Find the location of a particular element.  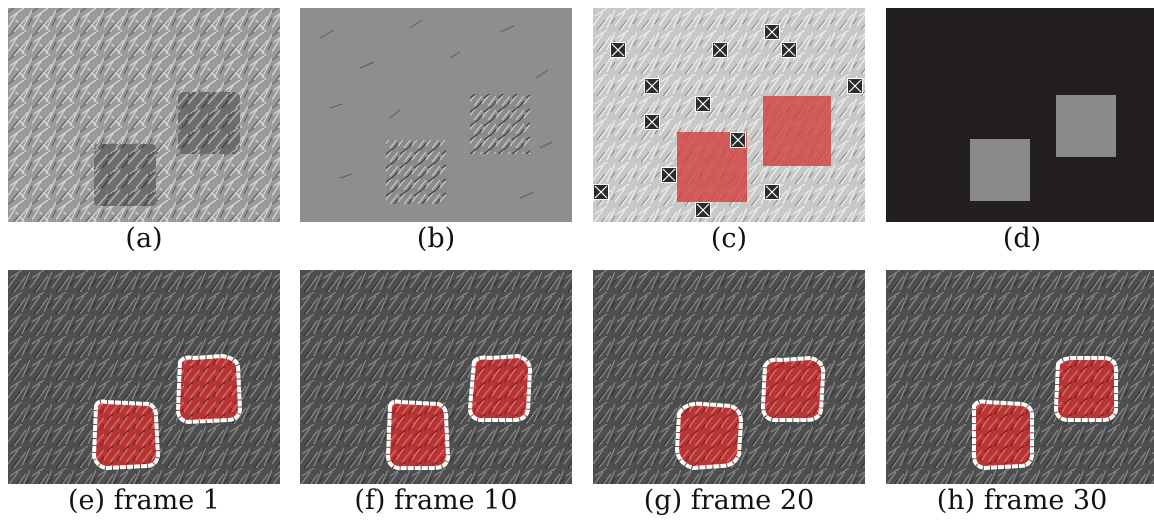

panel-c-image is located at coordinates (729, 115).